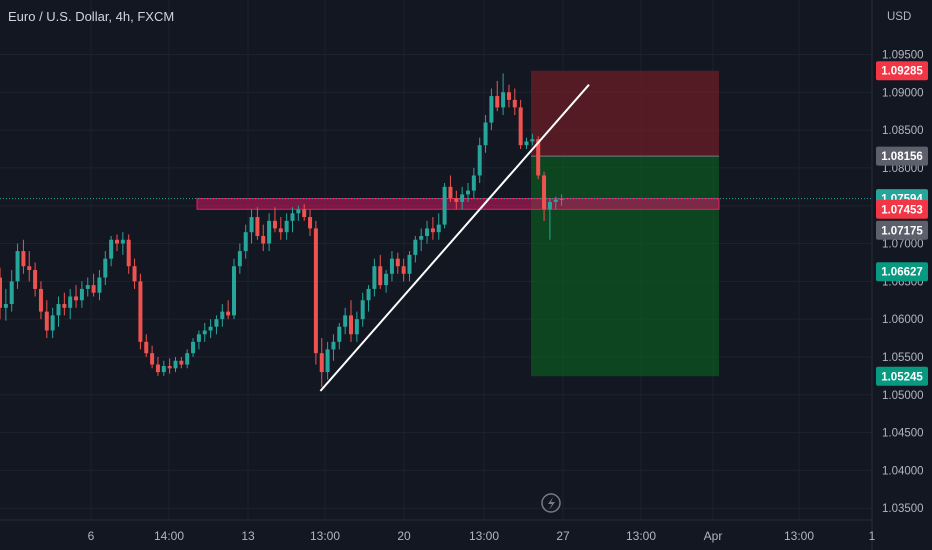  I want to click on lightning-icon, so click(551, 503).